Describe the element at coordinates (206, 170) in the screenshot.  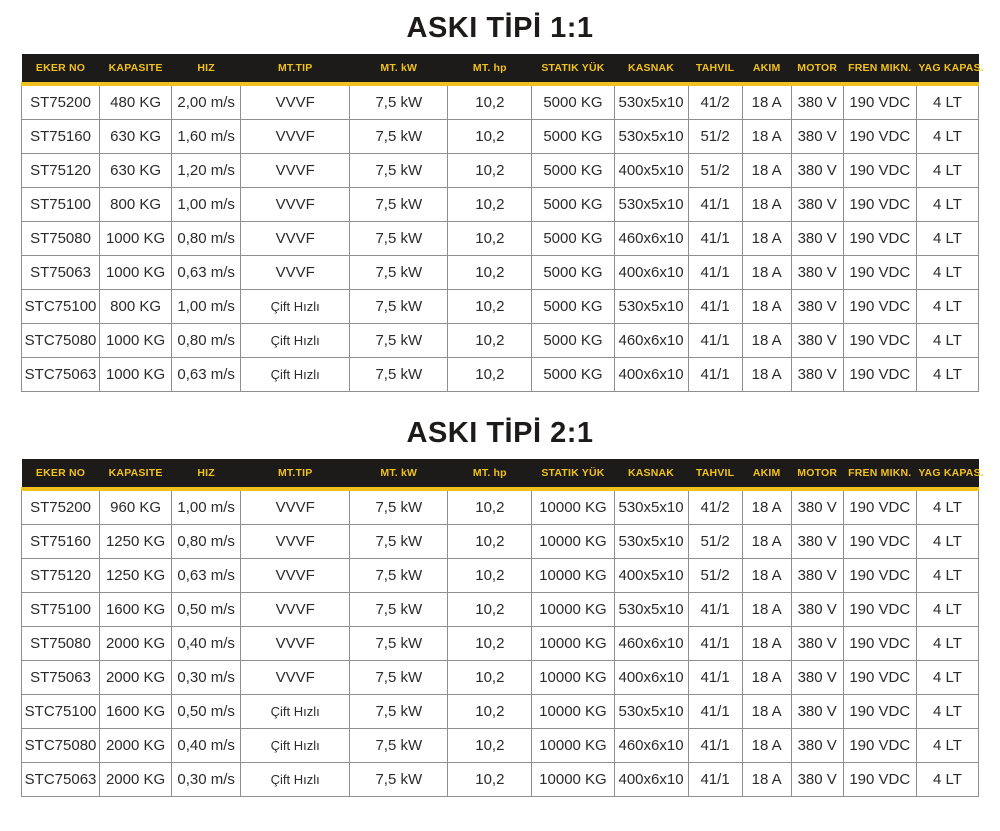
I see `table-cell: 1,20 m/s` at that location.